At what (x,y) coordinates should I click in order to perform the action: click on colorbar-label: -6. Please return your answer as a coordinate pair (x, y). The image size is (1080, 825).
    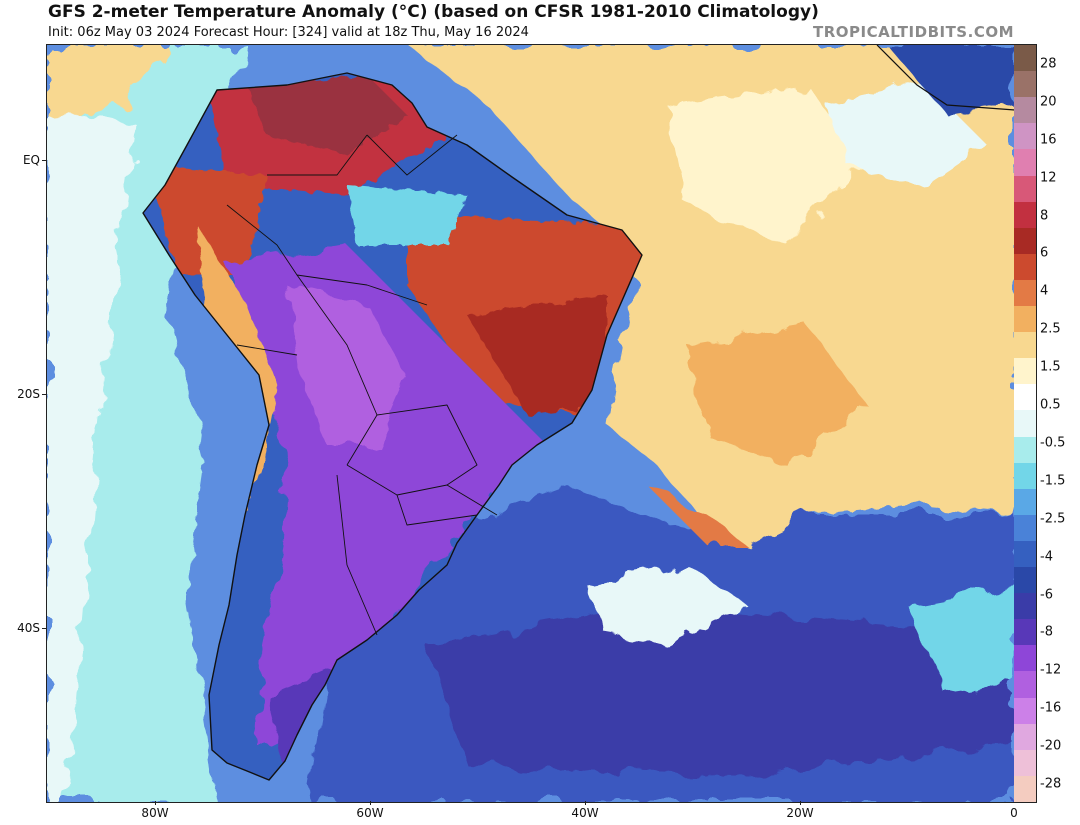
    Looking at the image, I should click on (1046, 595).